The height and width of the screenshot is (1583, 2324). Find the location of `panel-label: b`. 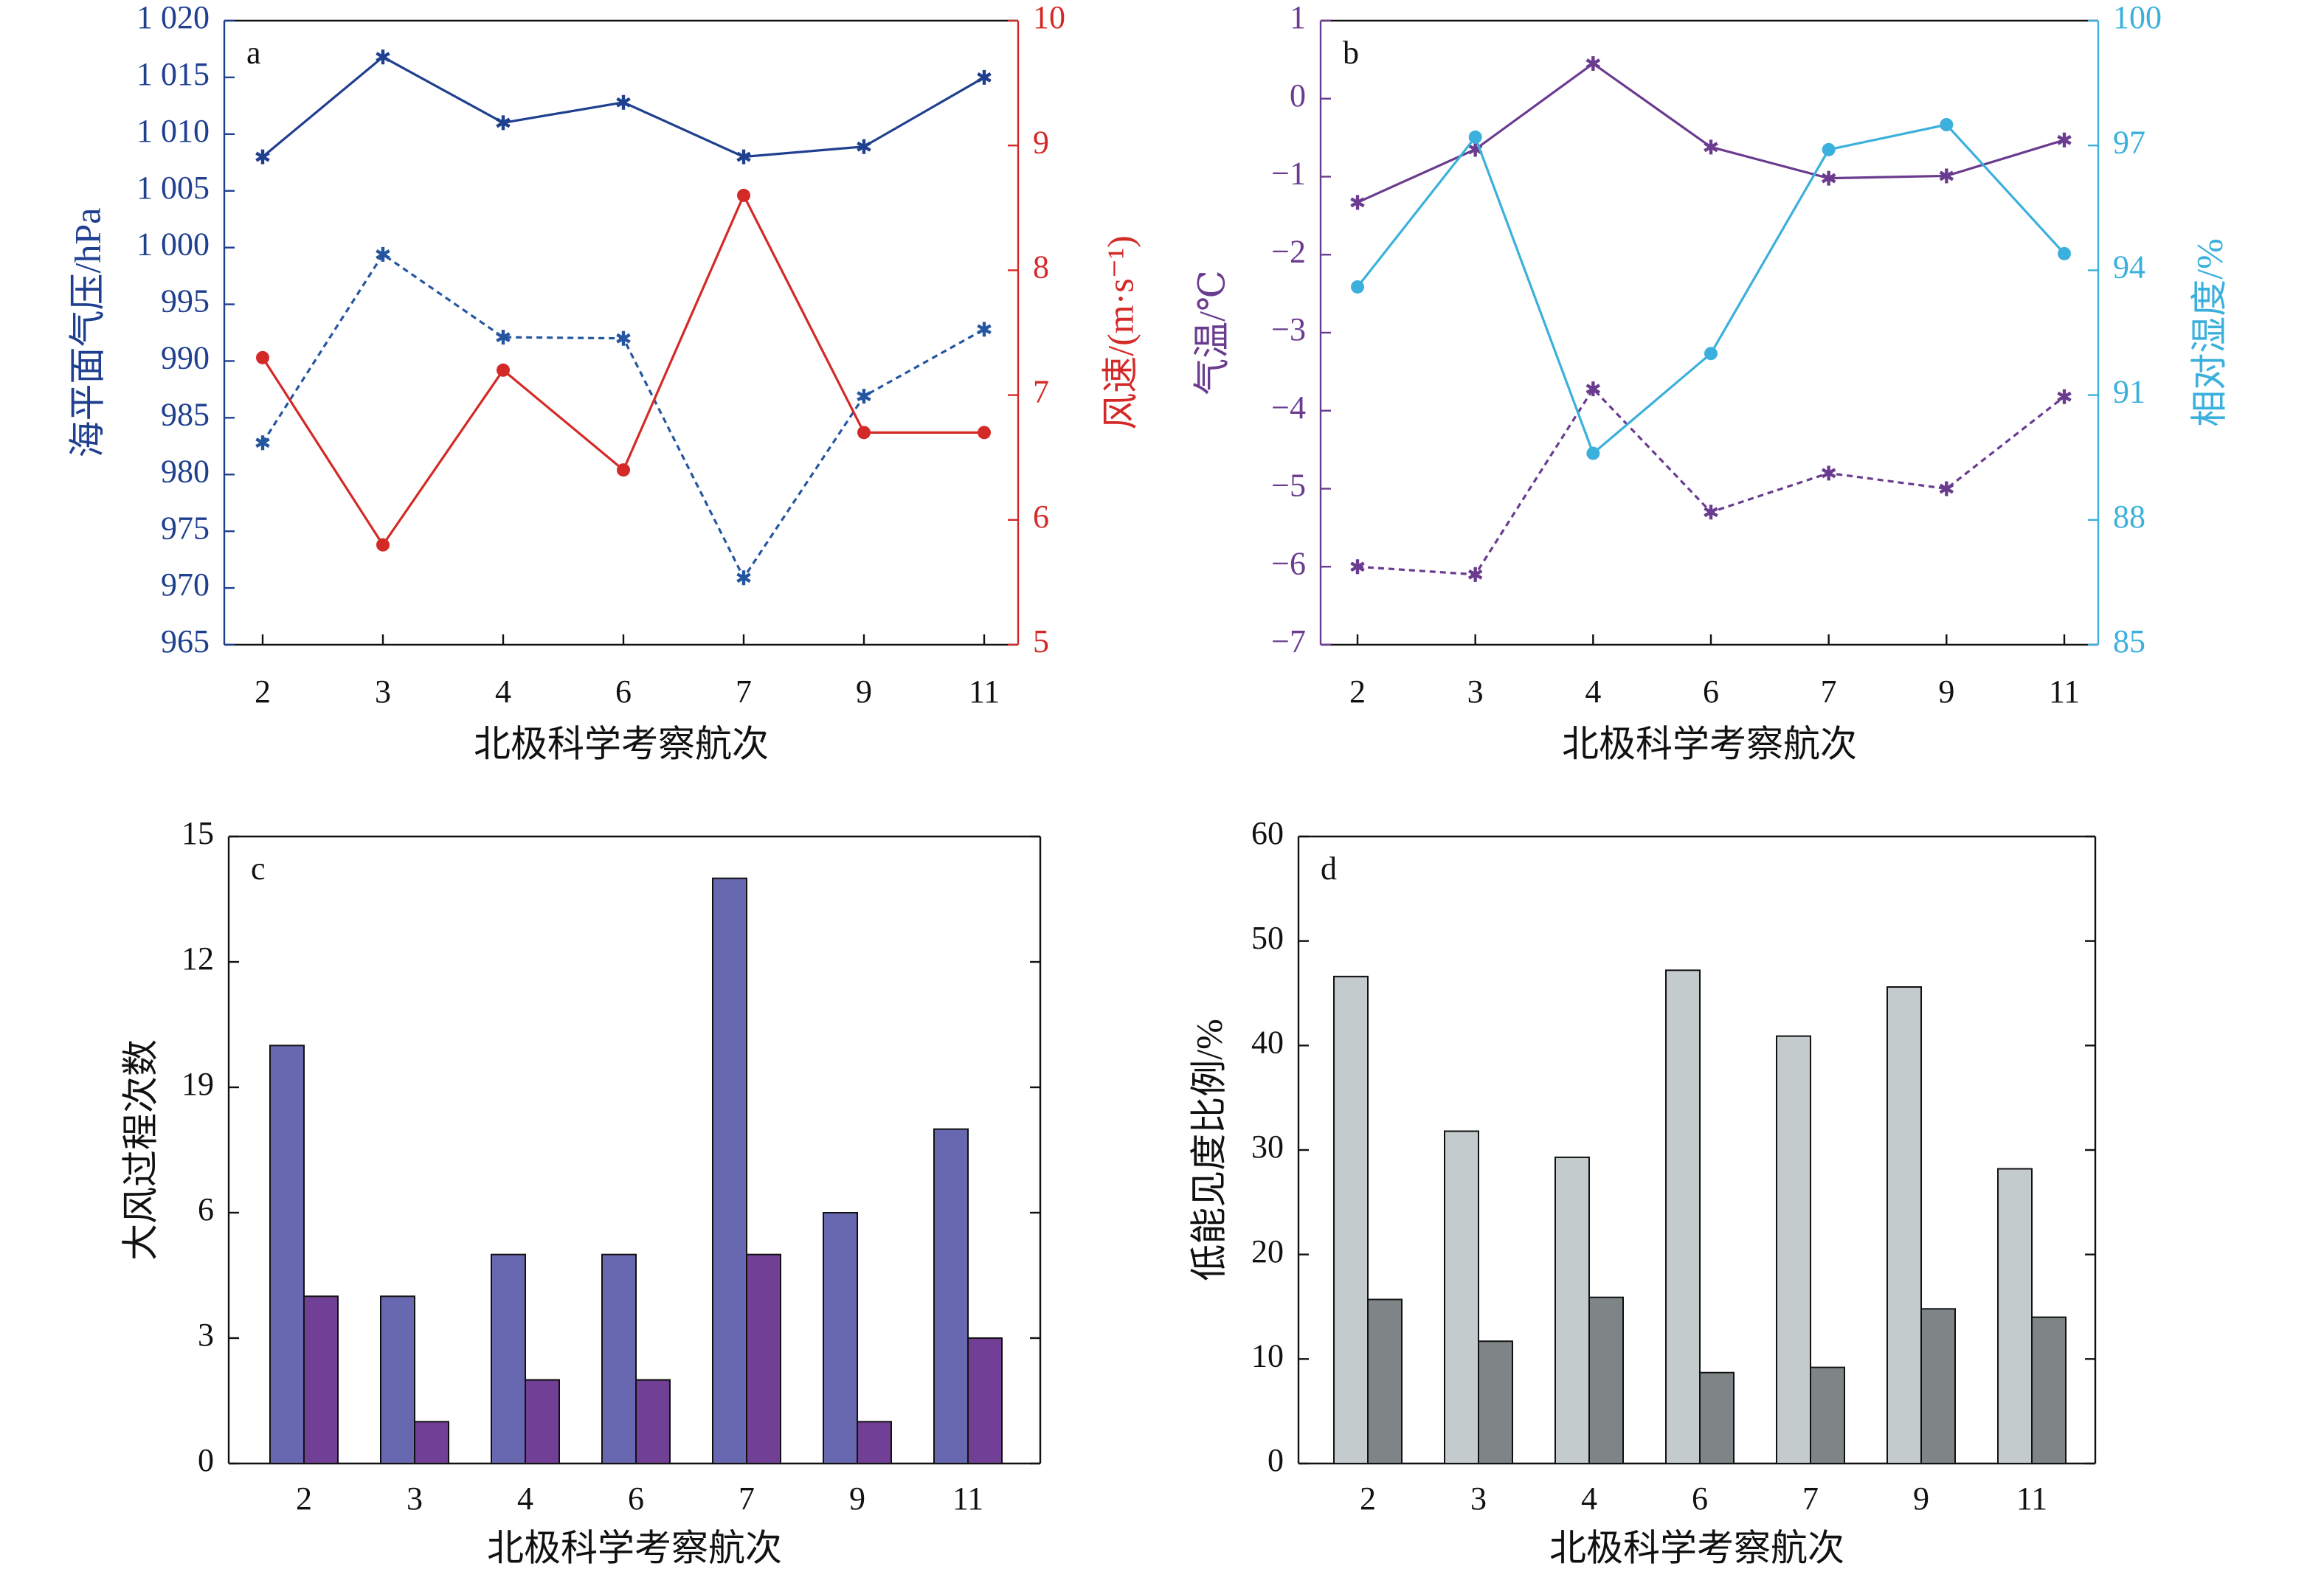

panel-label: b is located at coordinates (1351, 53).